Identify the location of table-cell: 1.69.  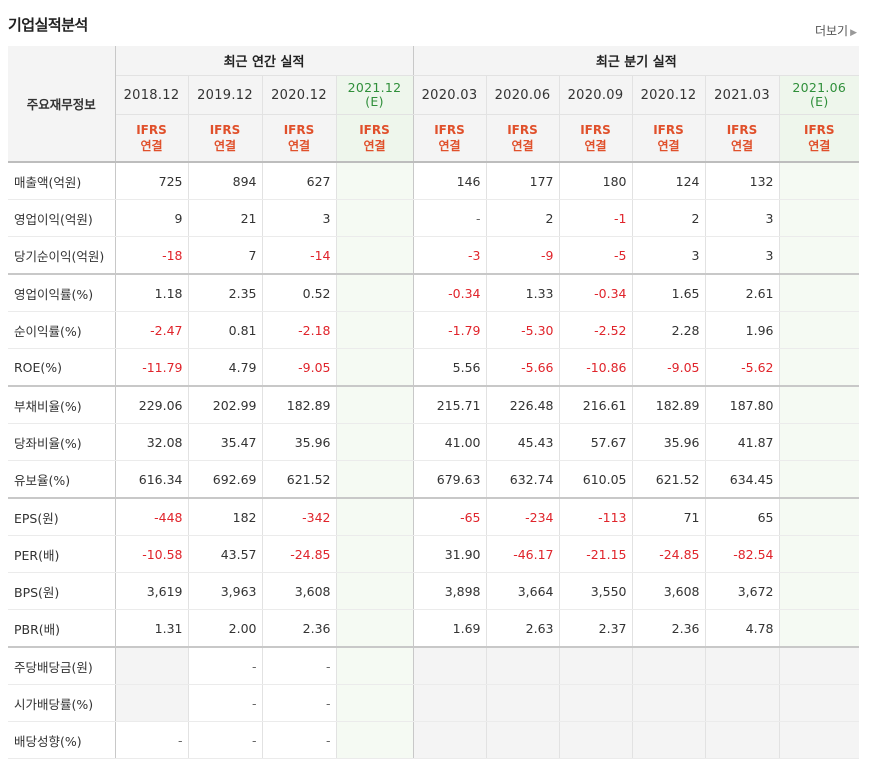
(449, 628).